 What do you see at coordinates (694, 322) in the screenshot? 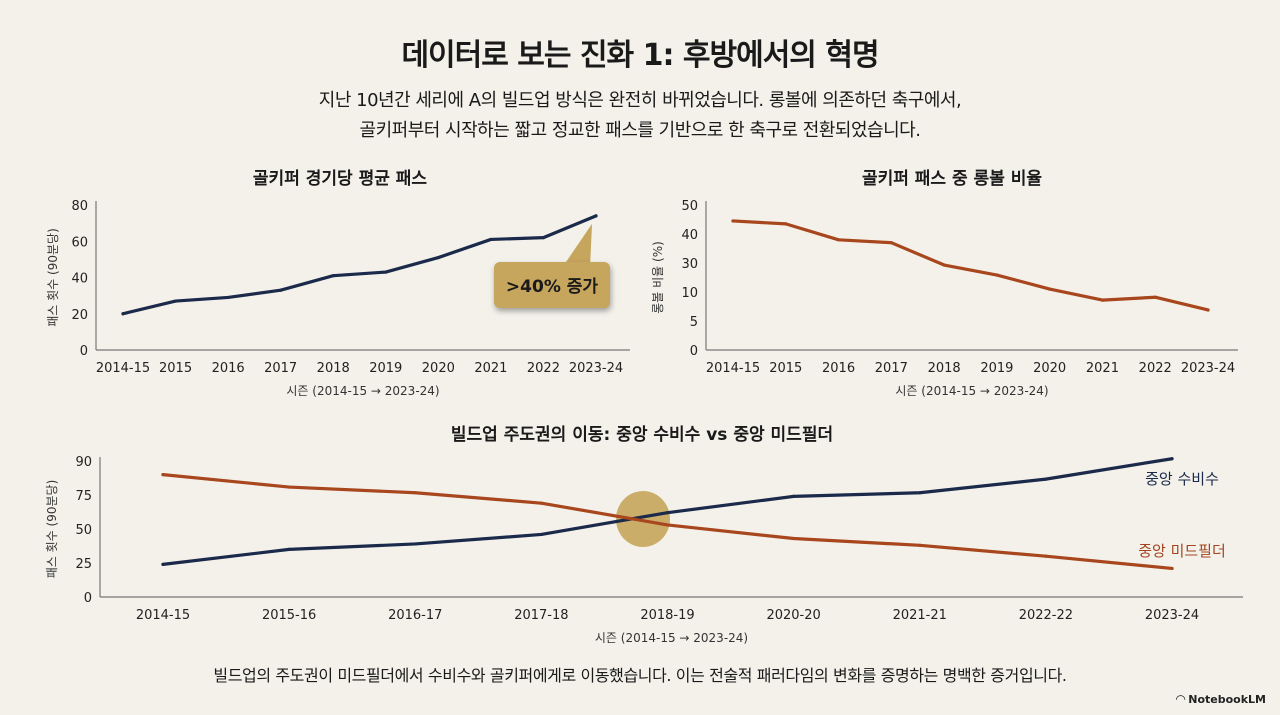
I see `y-tick-label: 5` at bounding box center [694, 322].